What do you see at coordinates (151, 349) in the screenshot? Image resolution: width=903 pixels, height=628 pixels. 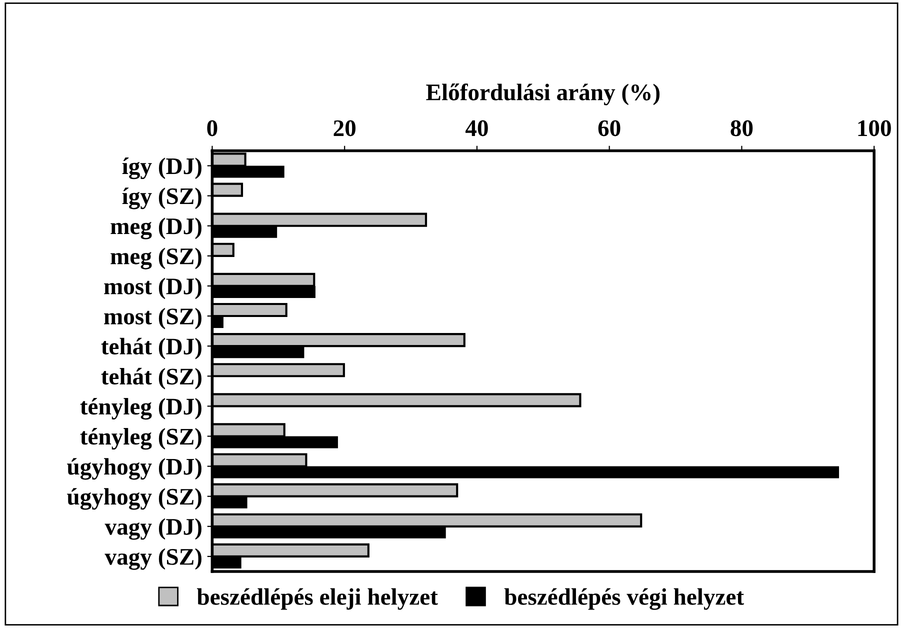 I see `y-tick-label: tehát (DJ)` at bounding box center [151, 349].